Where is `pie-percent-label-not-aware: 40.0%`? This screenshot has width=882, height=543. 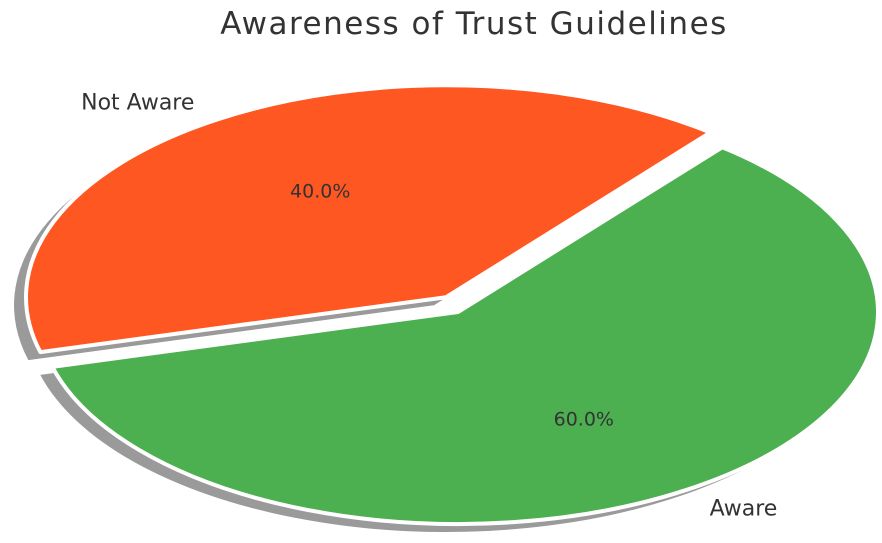 pie-percent-label-not-aware: 40.0% is located at coordinates (320, 192).